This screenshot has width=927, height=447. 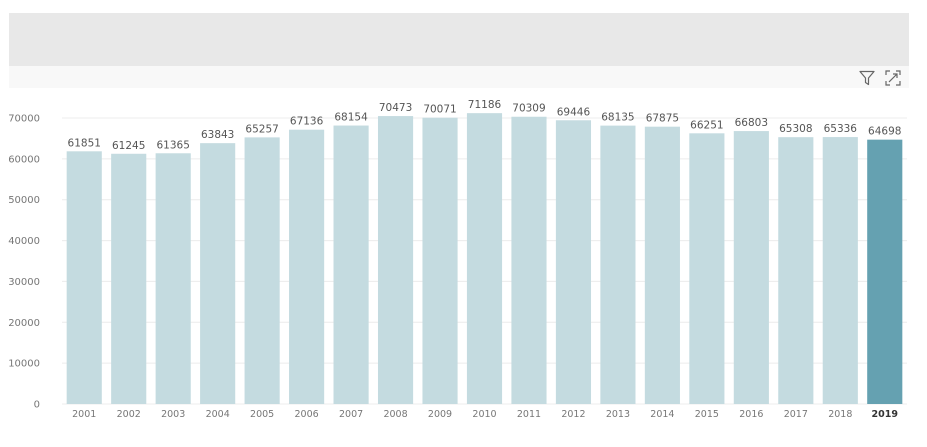 I want to click on x-tick-label-2006: 2006, so click(x=307, y=414).